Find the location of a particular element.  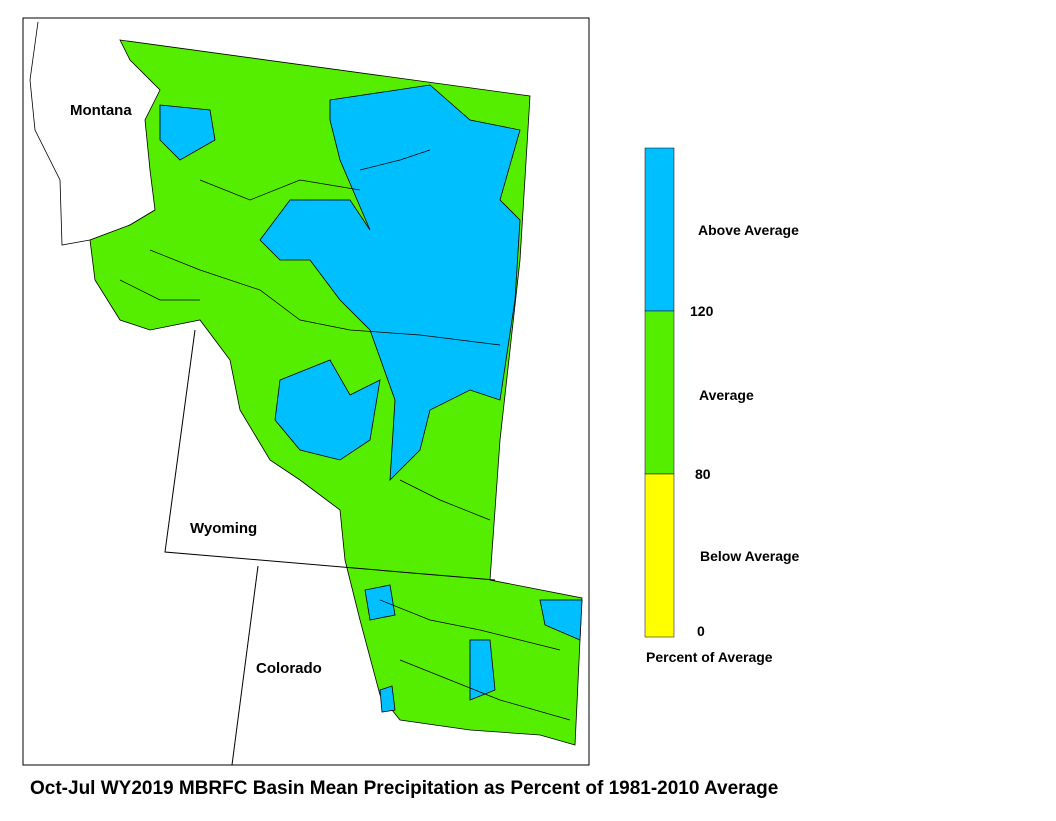

legend-break: 80 is located at coordinates (703, 474).